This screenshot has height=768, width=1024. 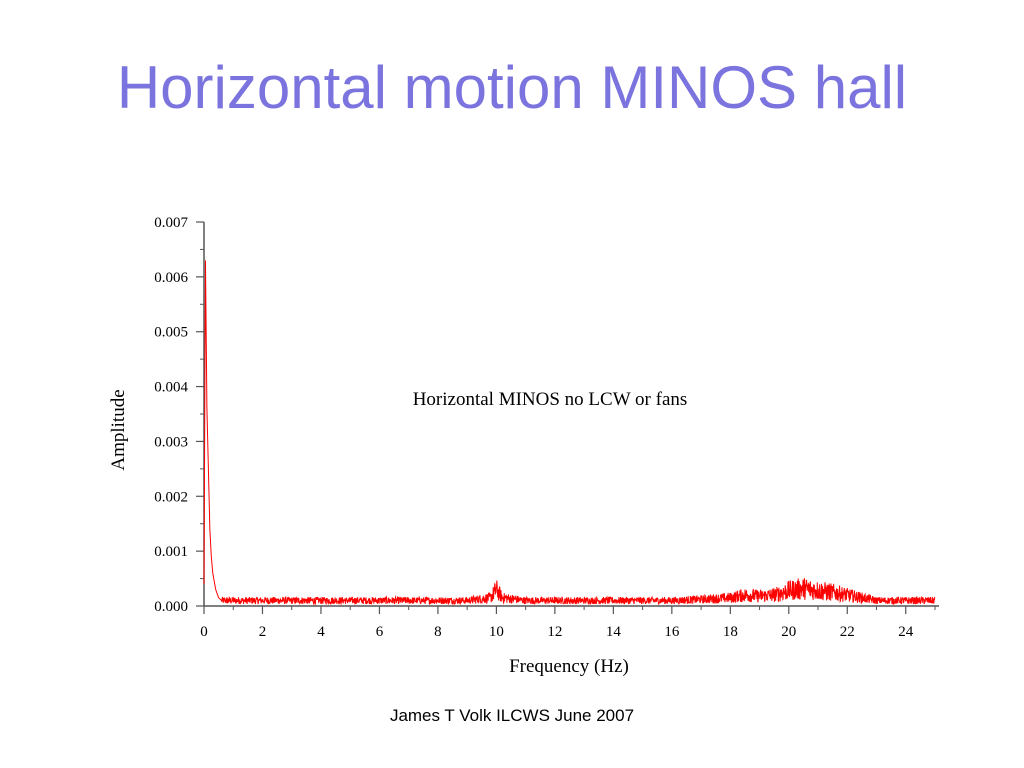 What do you see at coordinates (380, 632) in the screenshot?
I see `x-tick-label: 6` at bounding box center [380, 632].